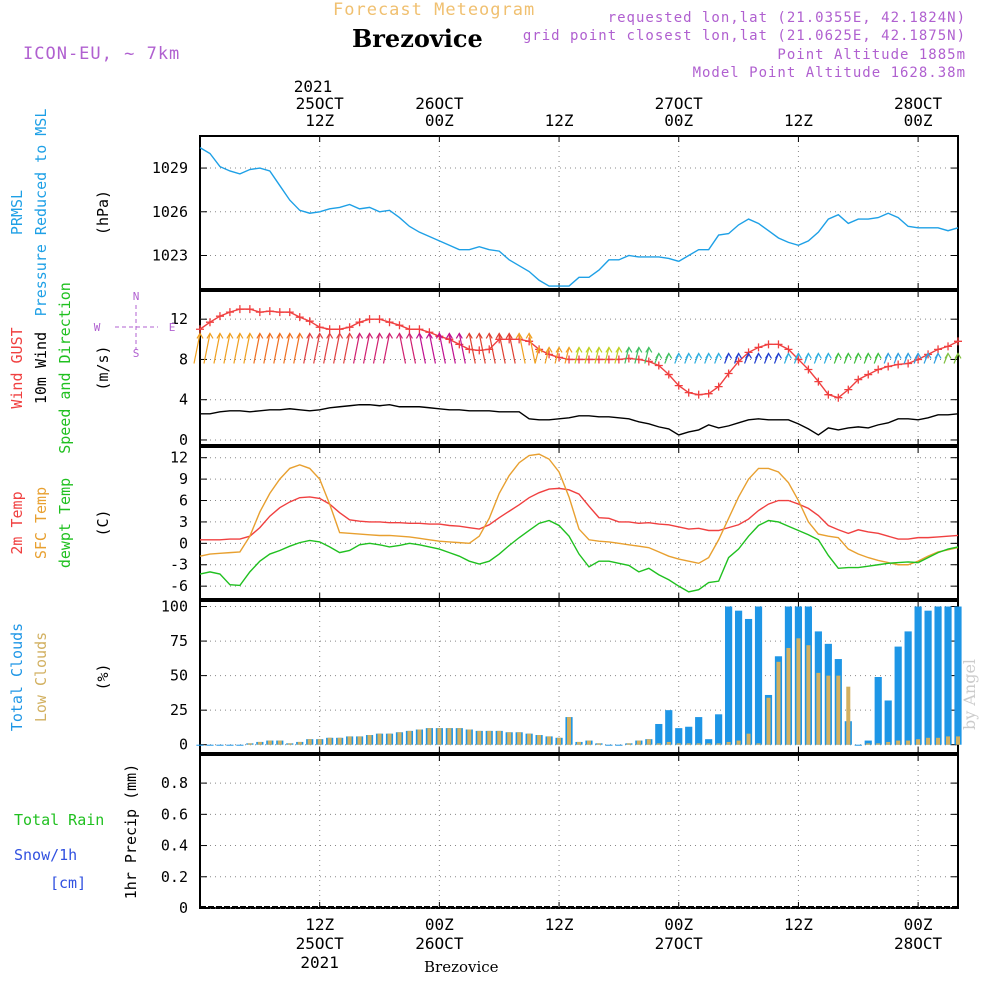 The image size is (1000, 1000). Describe the element at coordinates (183, 522) in the screenshot. I see `temperature-ytick-label: 3` at that location.